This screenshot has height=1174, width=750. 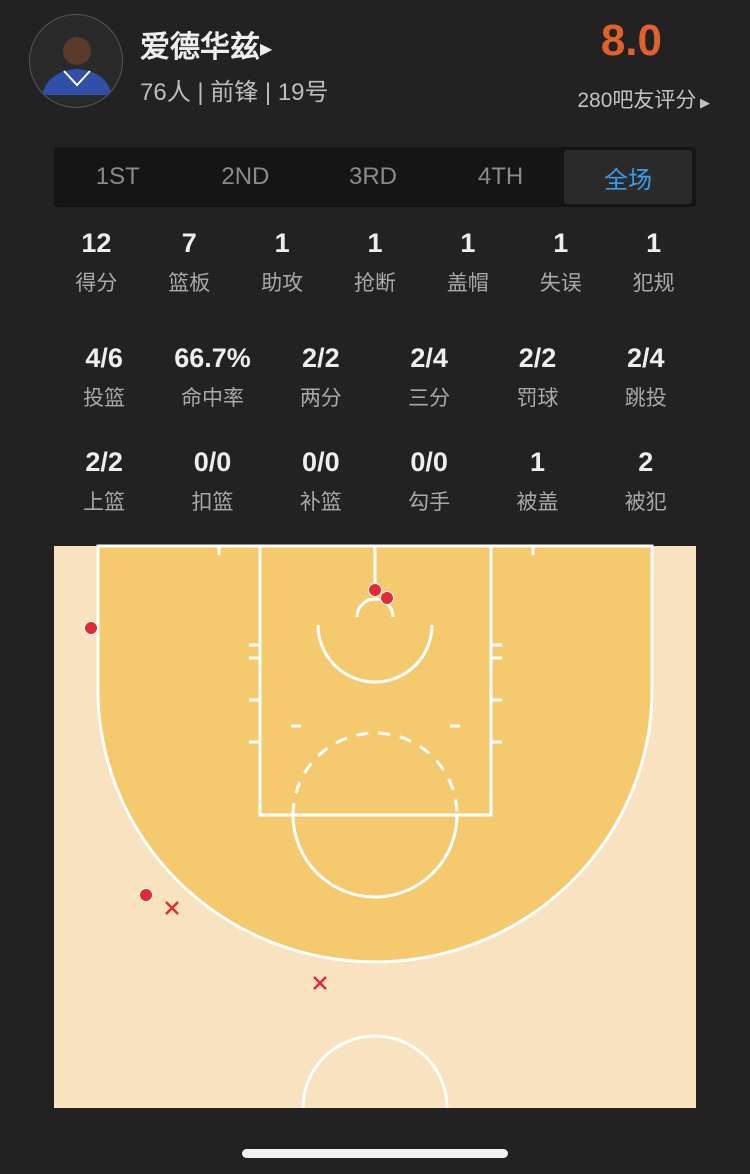 I want to click on stat-value: 2, so click(x=646, y=462).